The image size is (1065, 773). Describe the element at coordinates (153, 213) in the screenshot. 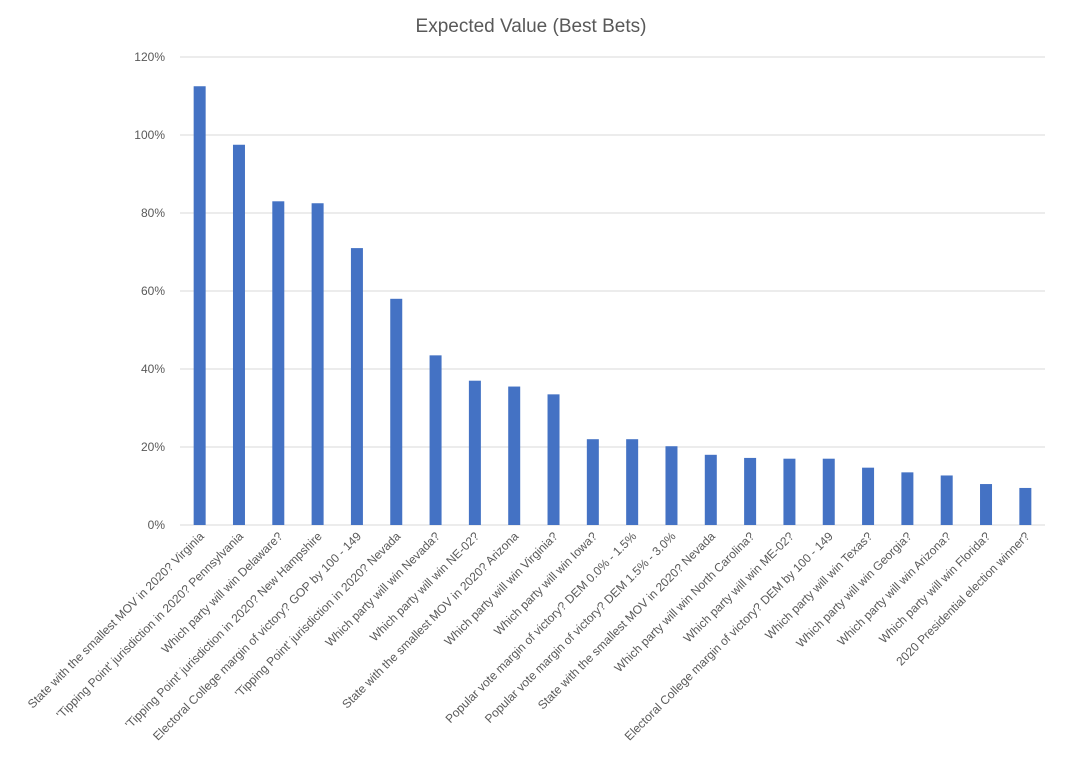

I see `y-tick-label: 80%` at that location.